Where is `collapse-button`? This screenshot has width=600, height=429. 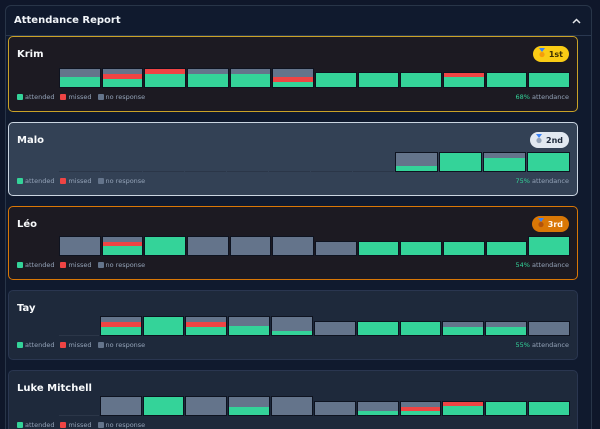 collapse-button is located at coordinates (576, 21).